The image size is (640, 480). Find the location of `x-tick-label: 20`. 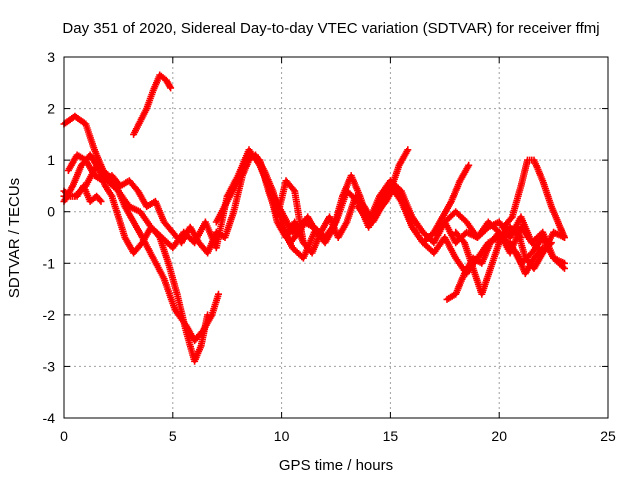

x-tick-label: 20 is located at coordinates (499, 436).